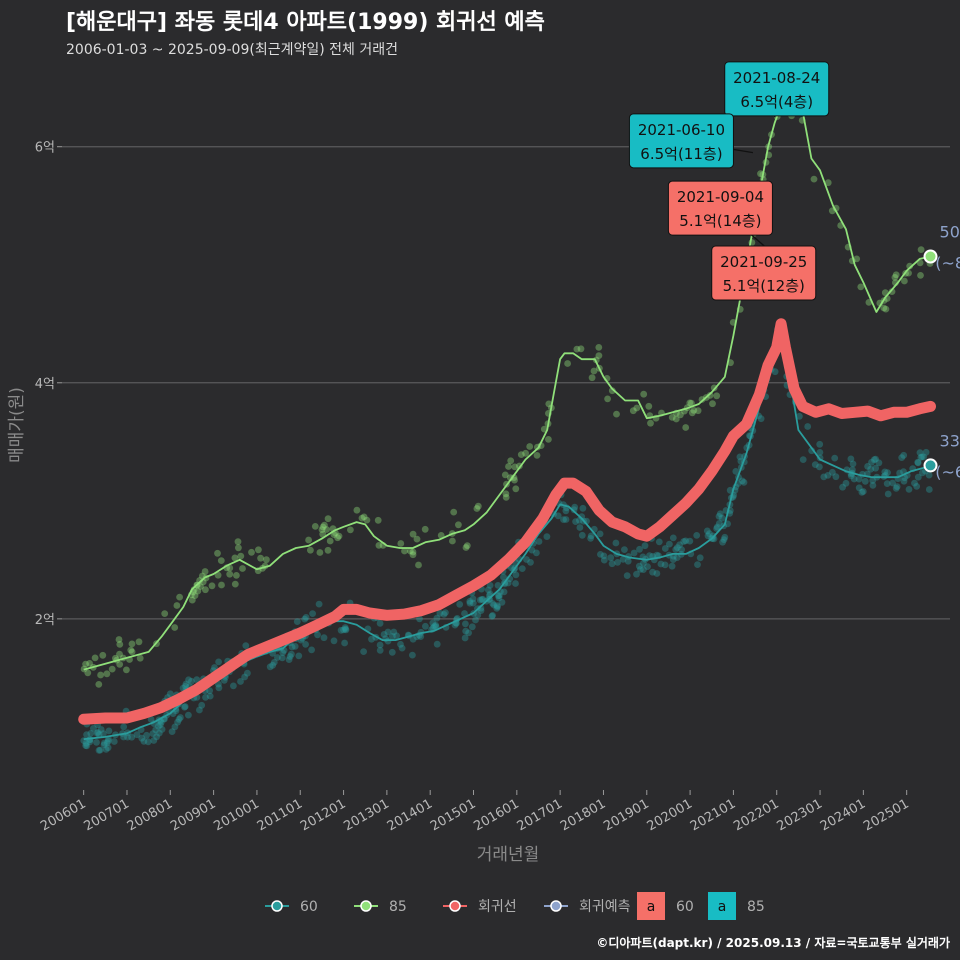 The width and height of the screenshot is (960, 960). What do you see at coordinates (947, 471) in the screenshot?
I see `end-area-label-60: (~60㎡)` at bounding box center [947, 471].